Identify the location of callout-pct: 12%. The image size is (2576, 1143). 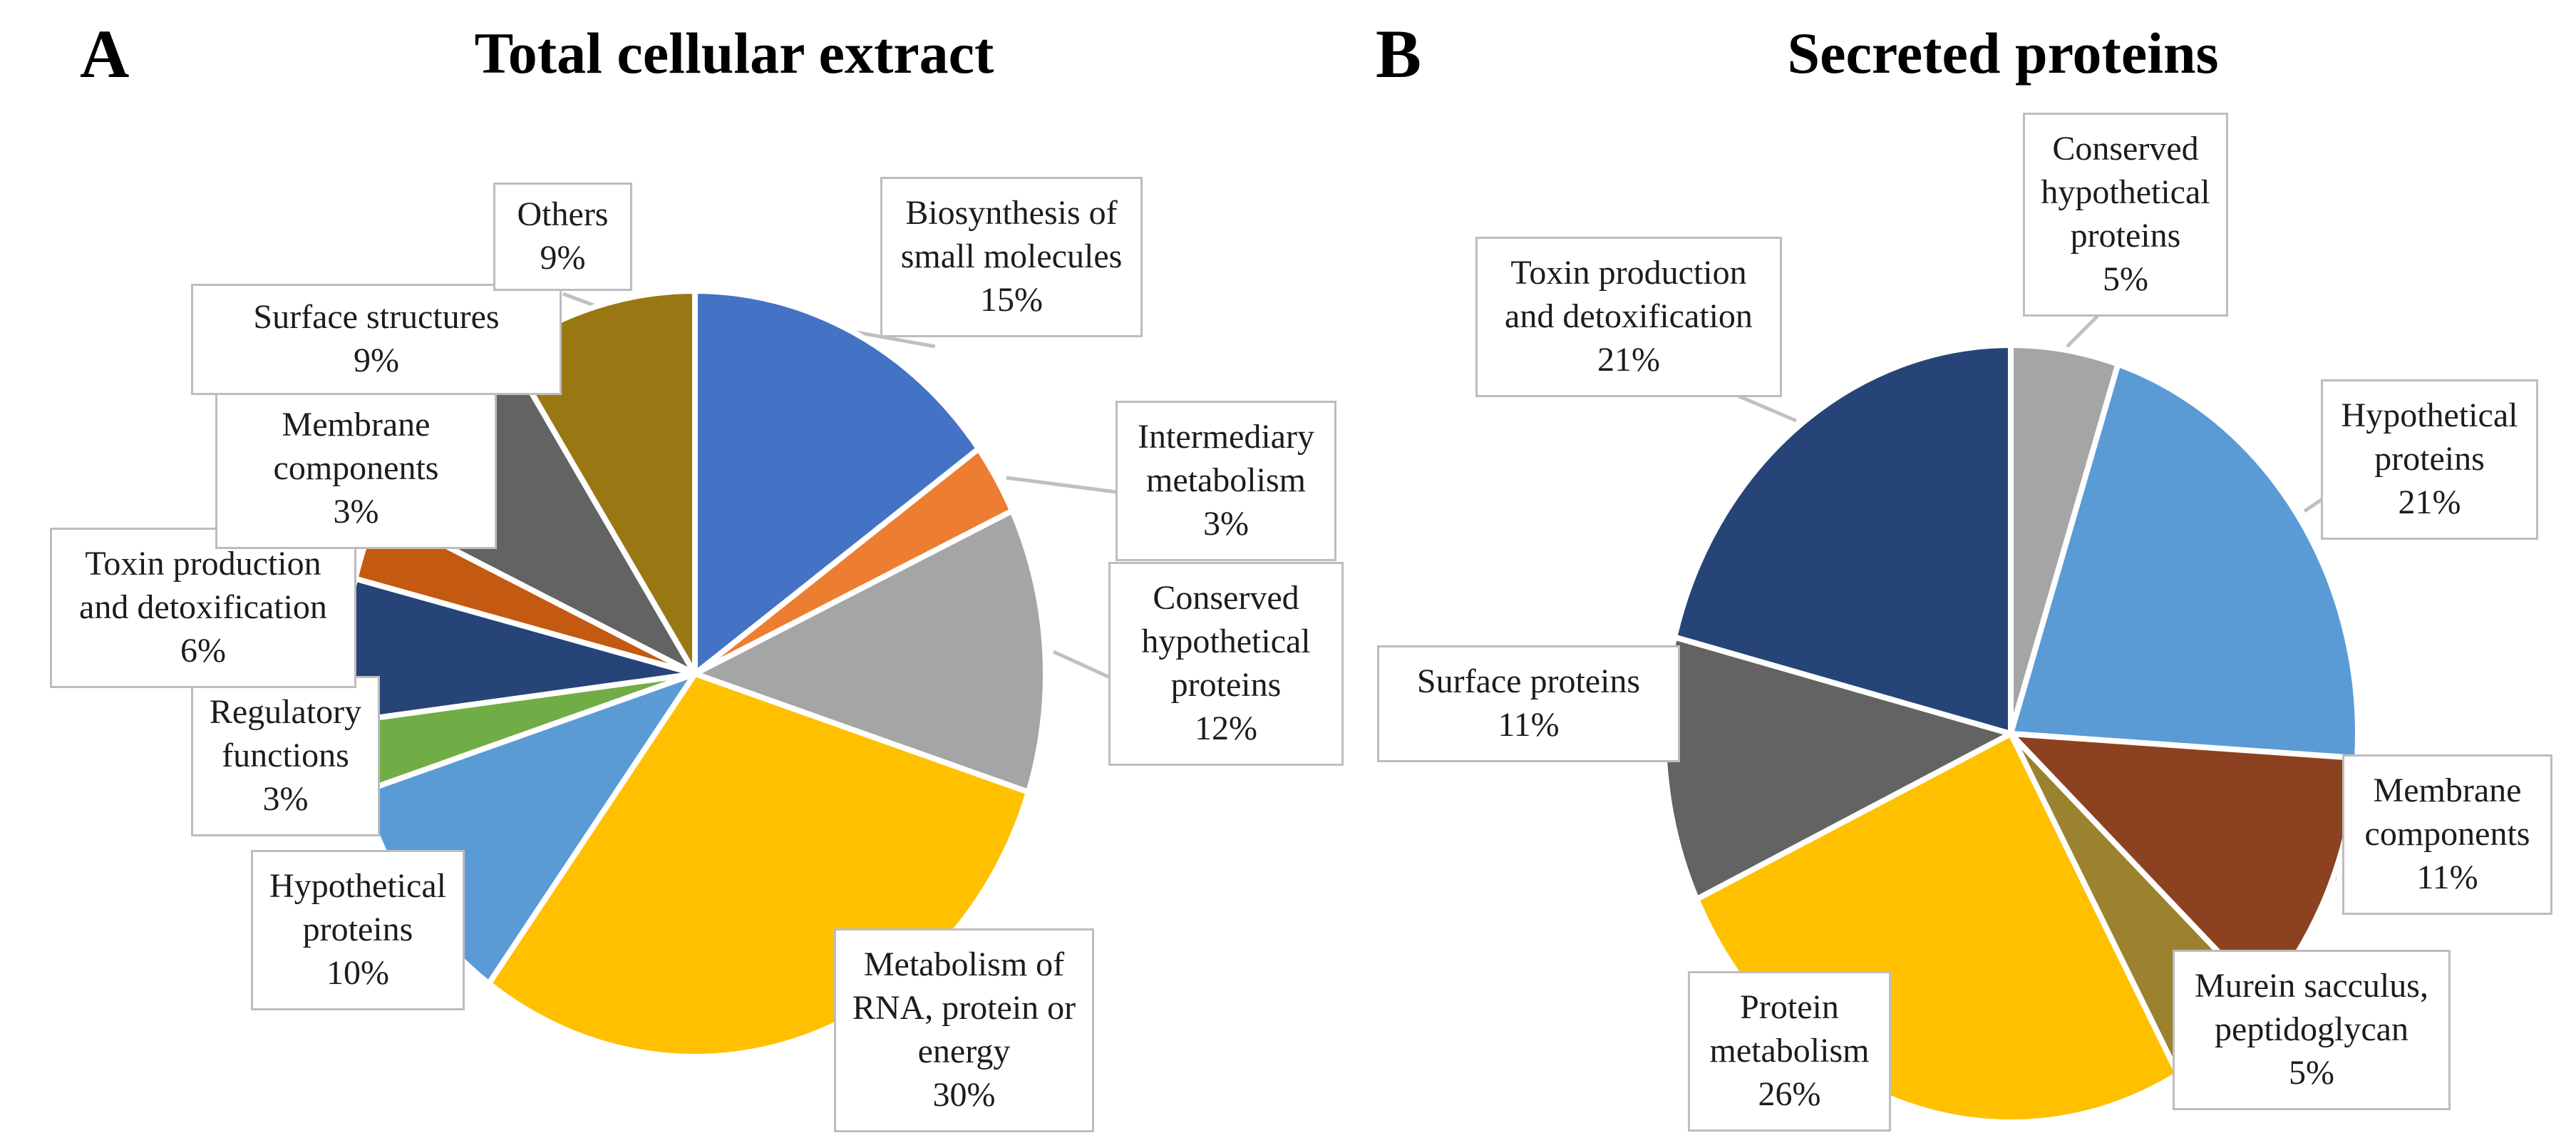
(1226, 728).